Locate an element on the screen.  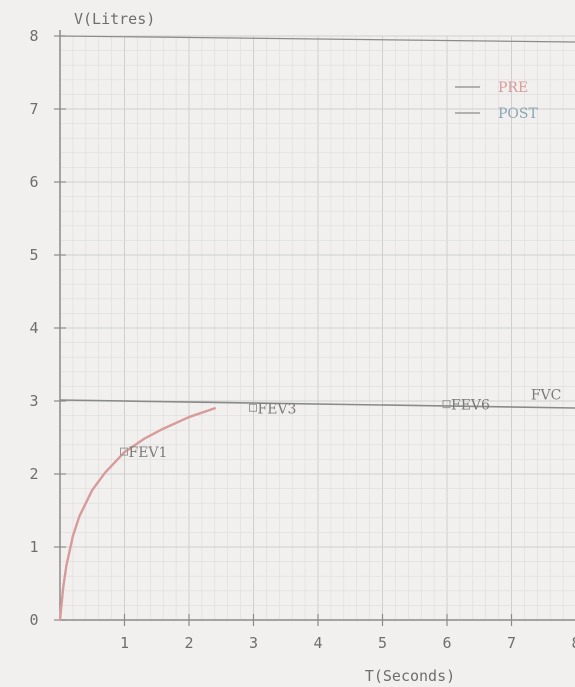
top-frame-line is located at coordinates (317, 39).